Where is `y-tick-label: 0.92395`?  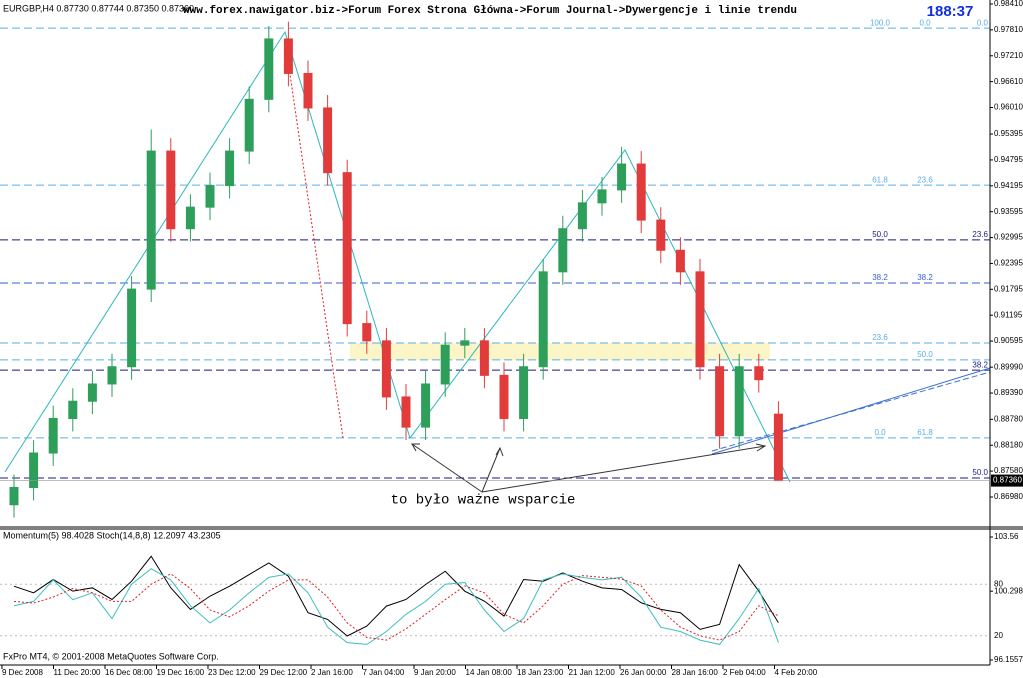
y-tick-label: 0.92395 is located at coordinates (1008, 263).